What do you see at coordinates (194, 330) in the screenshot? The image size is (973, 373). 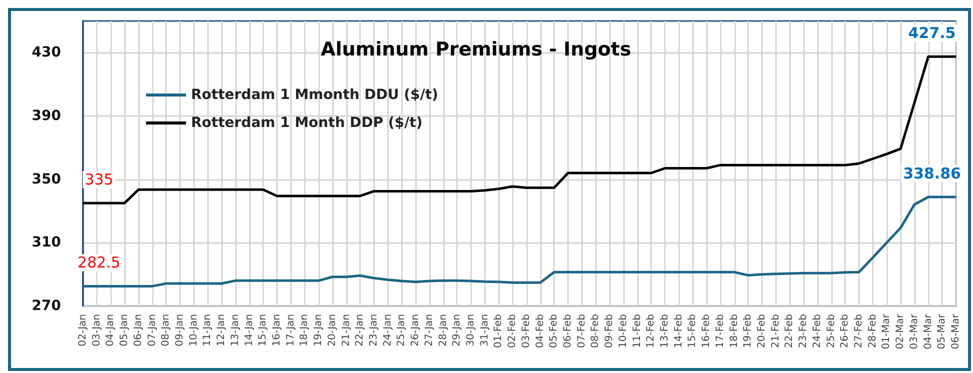 I see `x-tick-label: 10-Jan` at bounding box center [194, 330].